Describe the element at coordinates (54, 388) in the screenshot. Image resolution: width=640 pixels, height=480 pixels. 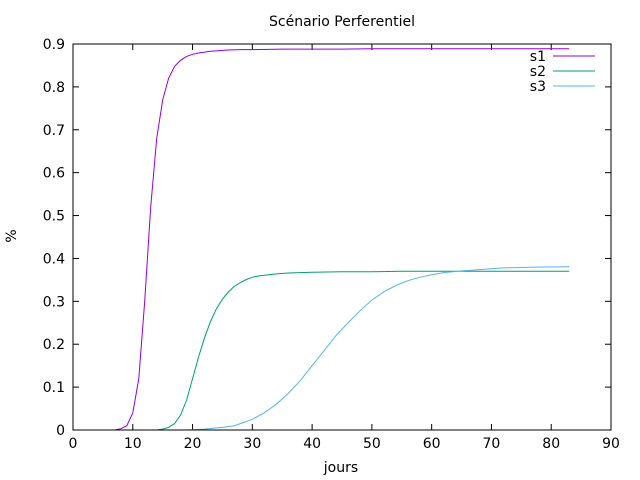
I see `y-tick-label: 0.1` at that location.